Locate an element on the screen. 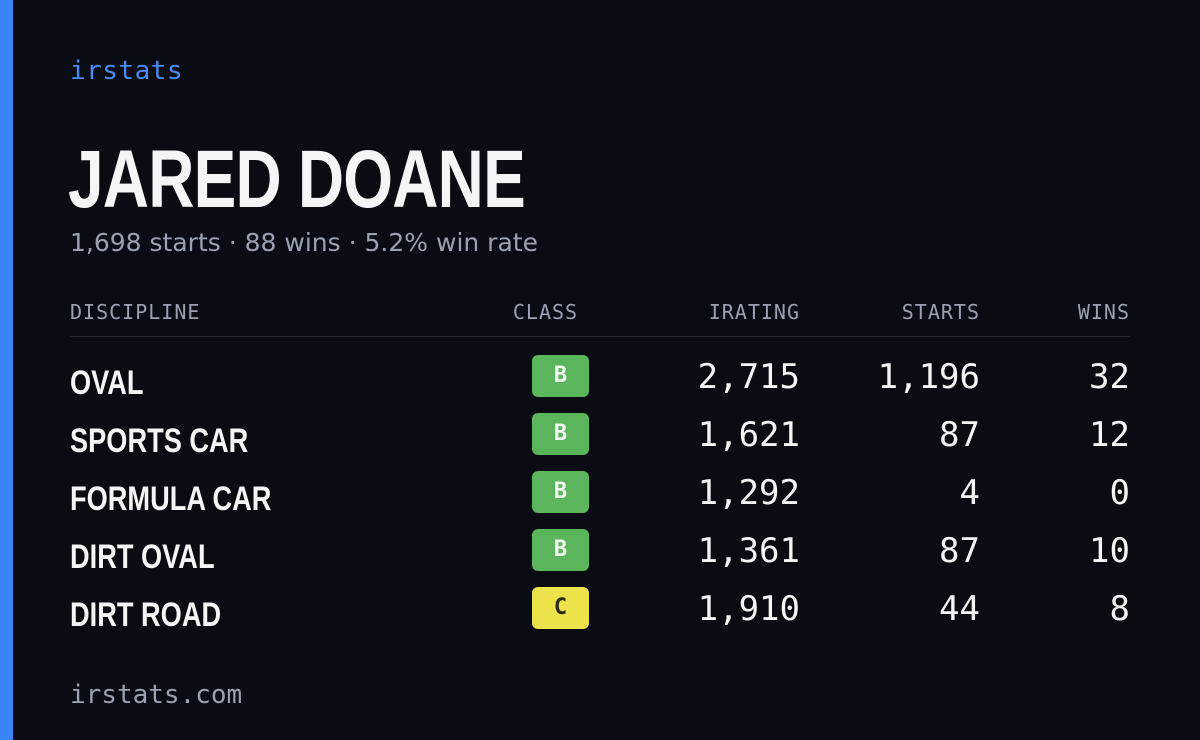 The height and width of the screenshot is (740, 1200). irating-cell: 1,621 is located at coordinates (748, 435).